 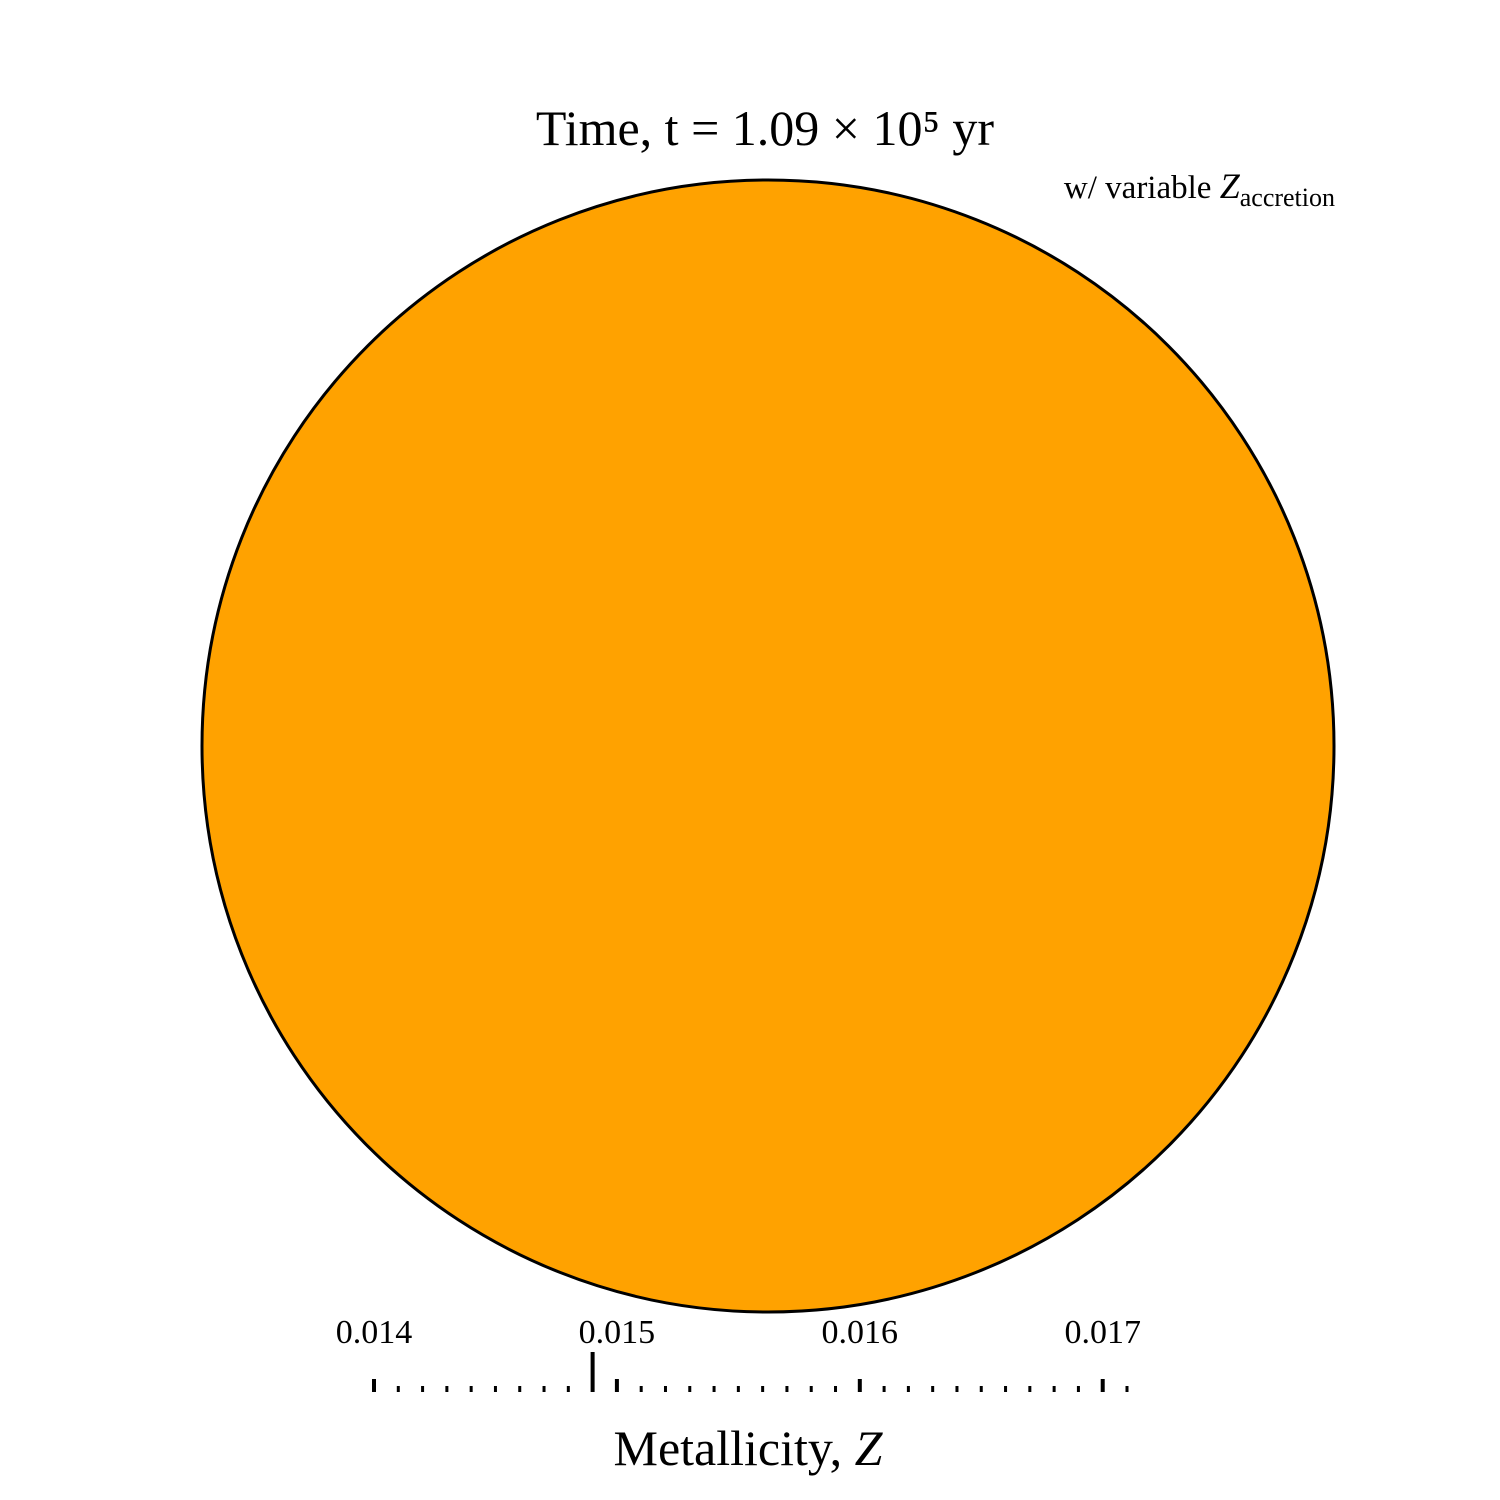 What do you see at coordinates (617, 1332) in the screenshot?
I see `x-tick-label: 0.015` at bounding box center [617, 1332].